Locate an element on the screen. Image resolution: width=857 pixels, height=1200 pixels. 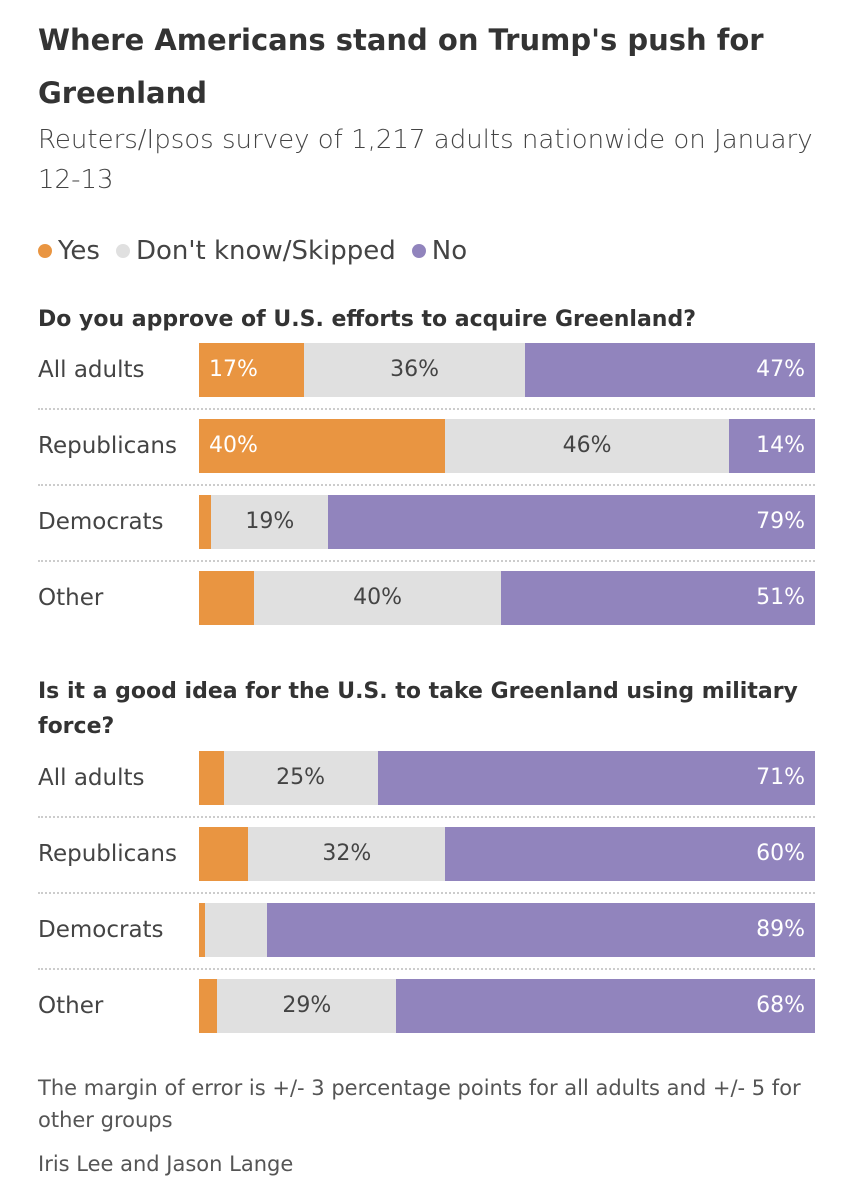
legend-item: No is located at coordinates (439, 251).